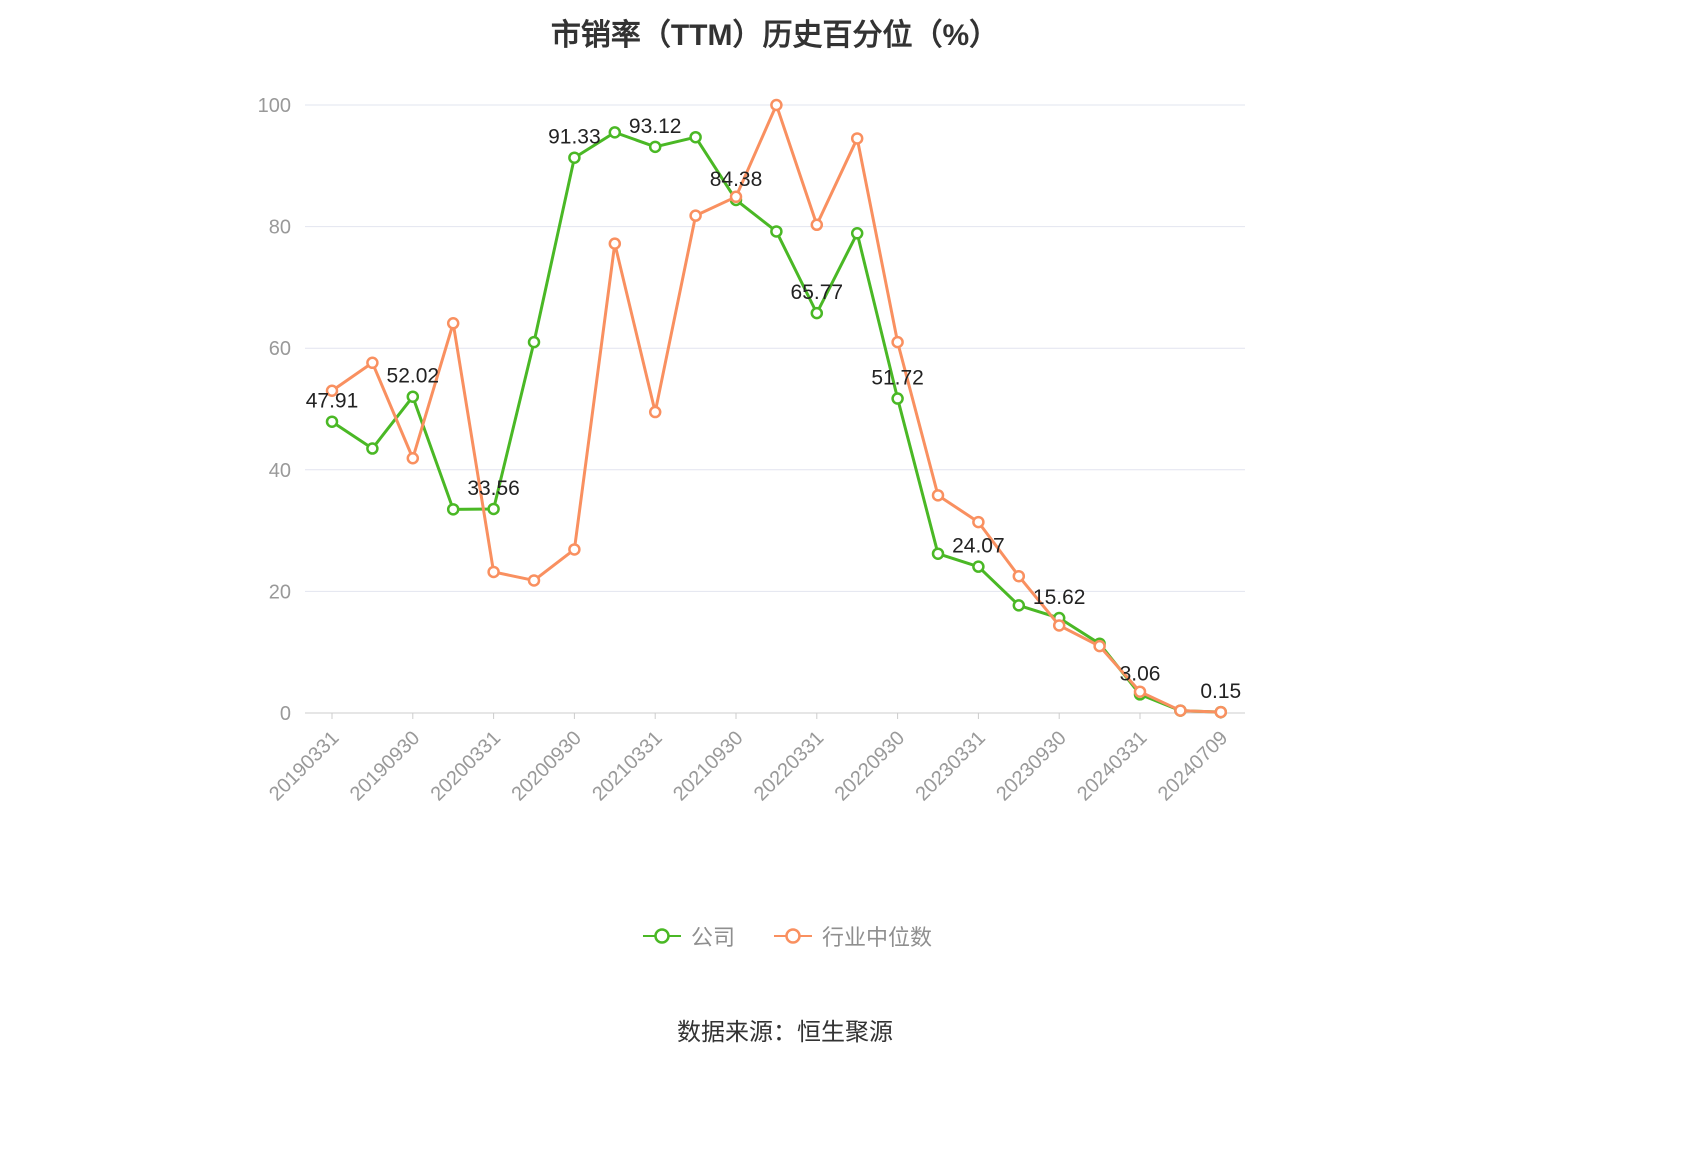  I want to click on value-label: 51.72, so click(897, 378).